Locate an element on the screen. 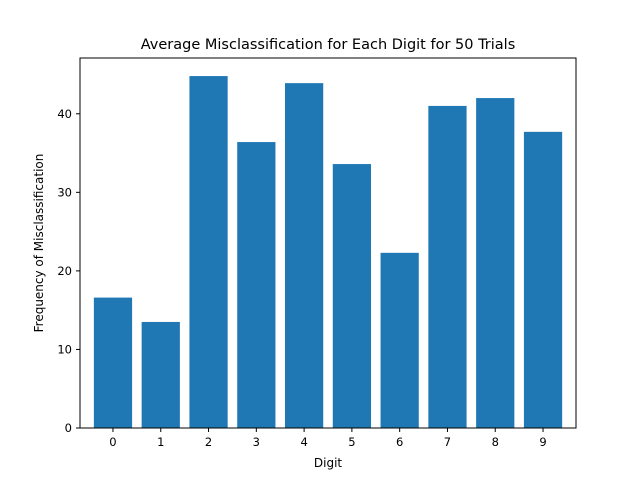 This screenshot has height=480, width=640. x-tick-label: 3 is located at coordinates (256, 442).